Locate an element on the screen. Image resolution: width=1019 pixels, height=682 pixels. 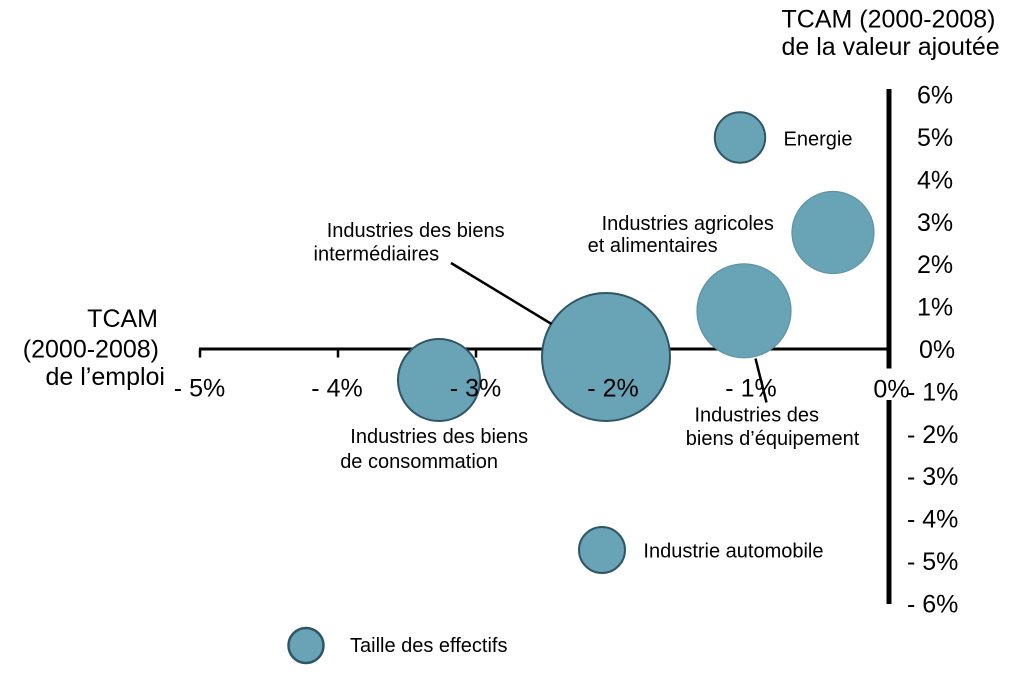
svg-text: - 6% is located at coordinates (932, 605).